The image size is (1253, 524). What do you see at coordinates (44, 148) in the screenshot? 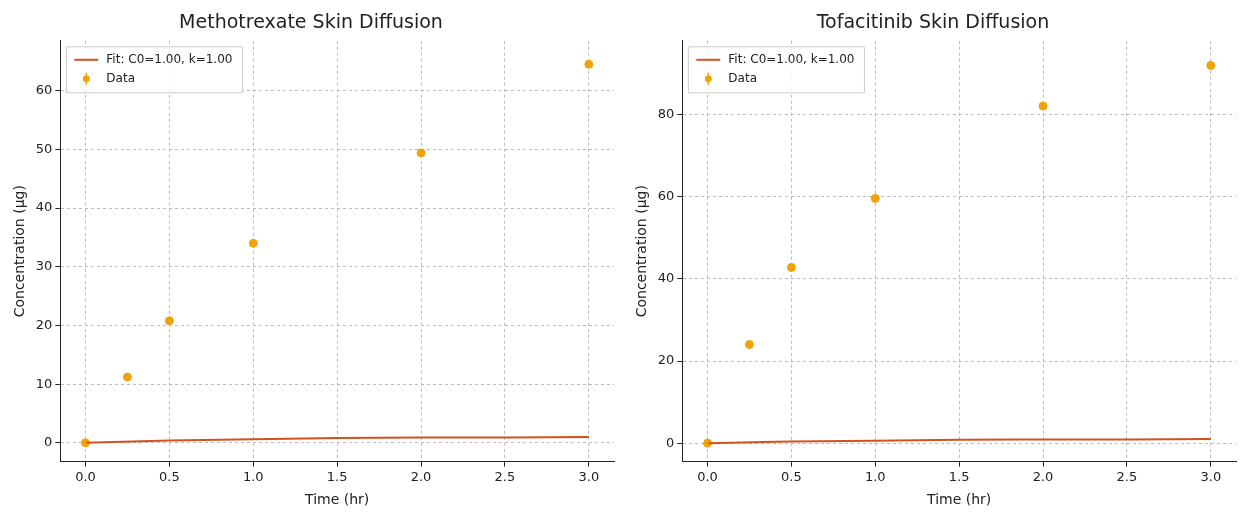
I see `y-tick-label: 50` at bounding box center [44, 148].